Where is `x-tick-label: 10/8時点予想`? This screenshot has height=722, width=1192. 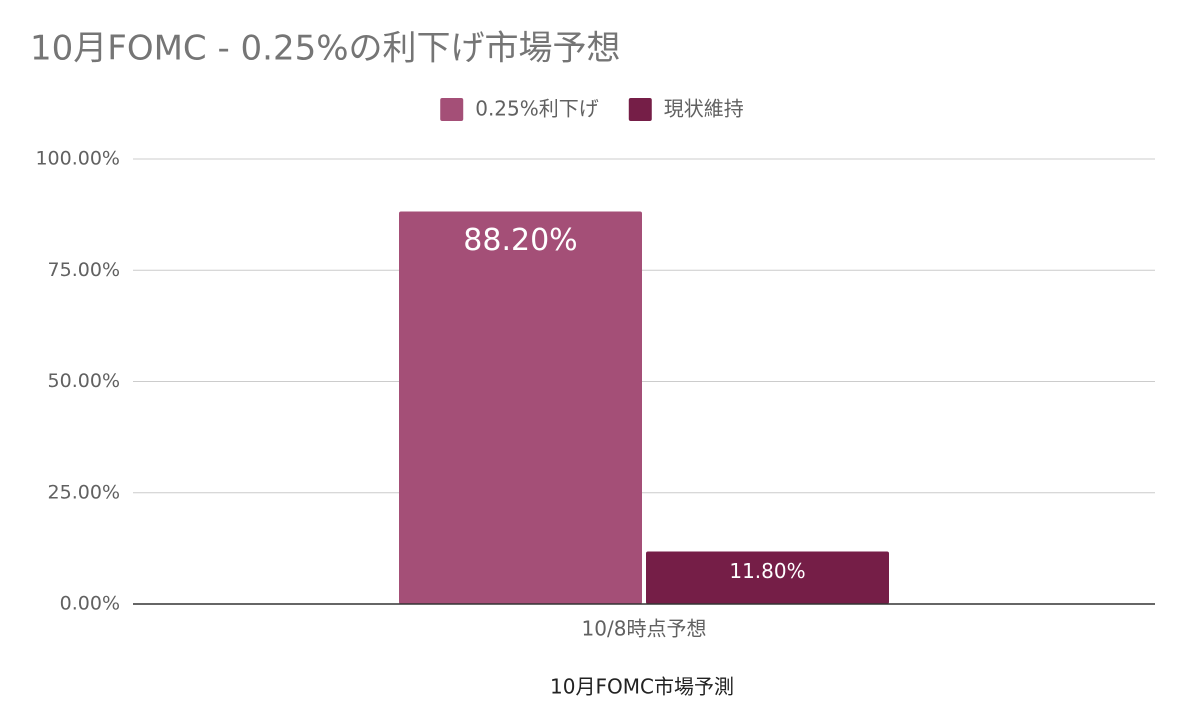
x-tick-label: 10/8時点予想 is located at coordinates (644, 629).